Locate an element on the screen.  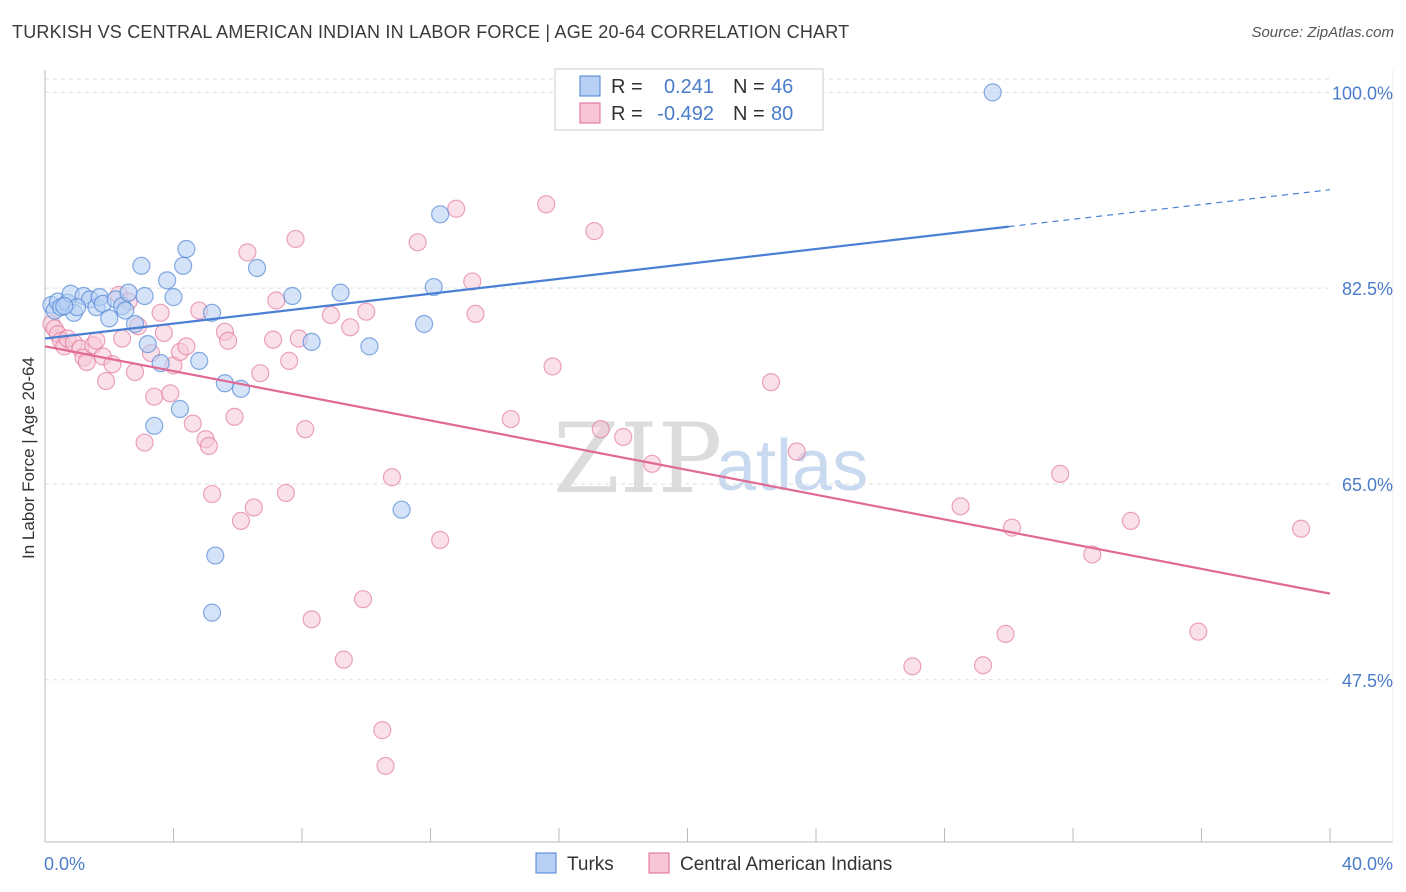
legend-n-value-cai: 80 is located at coordinates (782, 114).